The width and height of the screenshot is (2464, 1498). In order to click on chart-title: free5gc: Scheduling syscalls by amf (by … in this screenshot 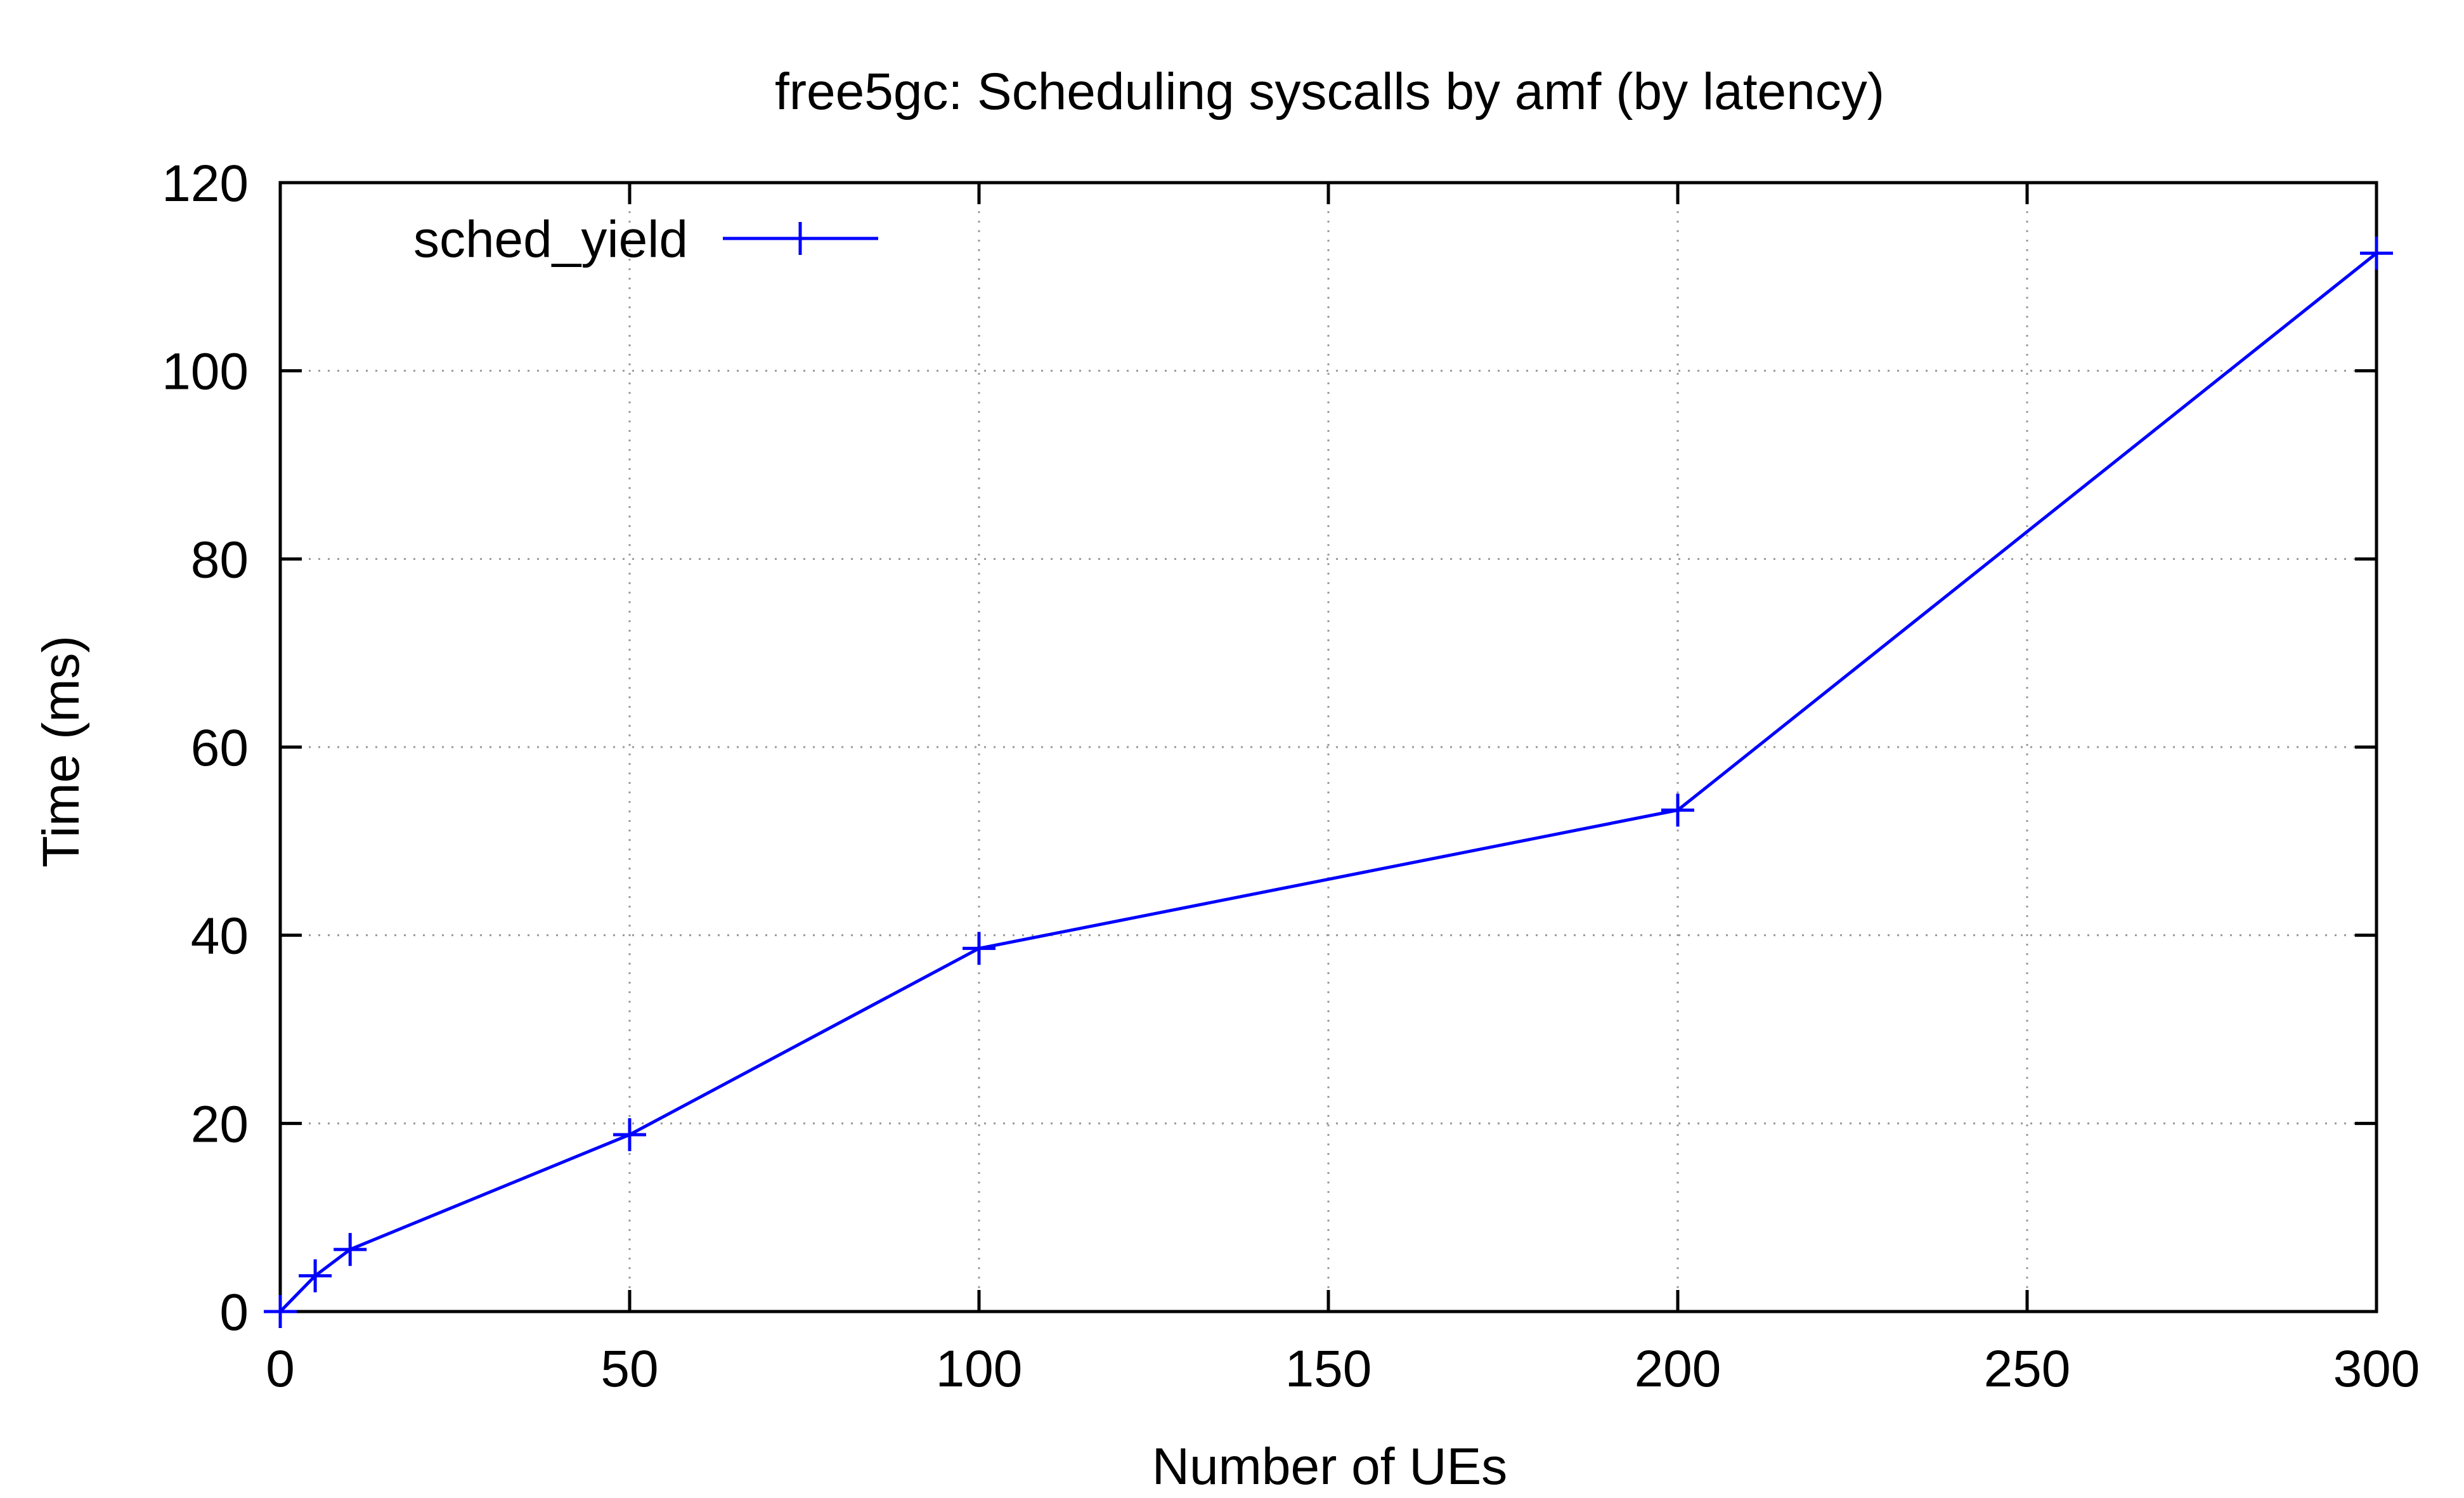, I will do `click(1329, 91)`.